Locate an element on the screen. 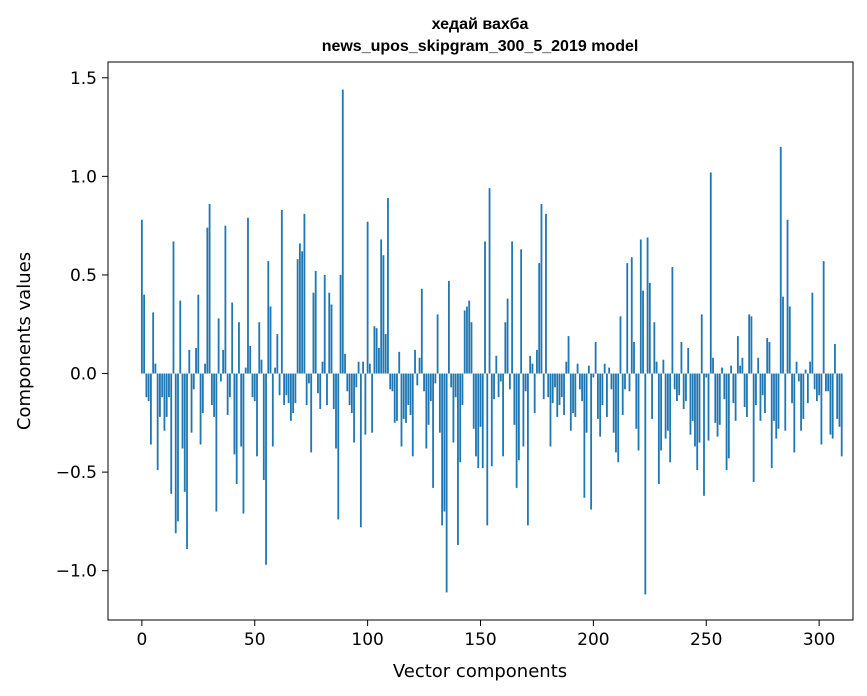 This screenshot has width=867, height=696. x-tick-label: 50 is located at coordinates (255, 640).